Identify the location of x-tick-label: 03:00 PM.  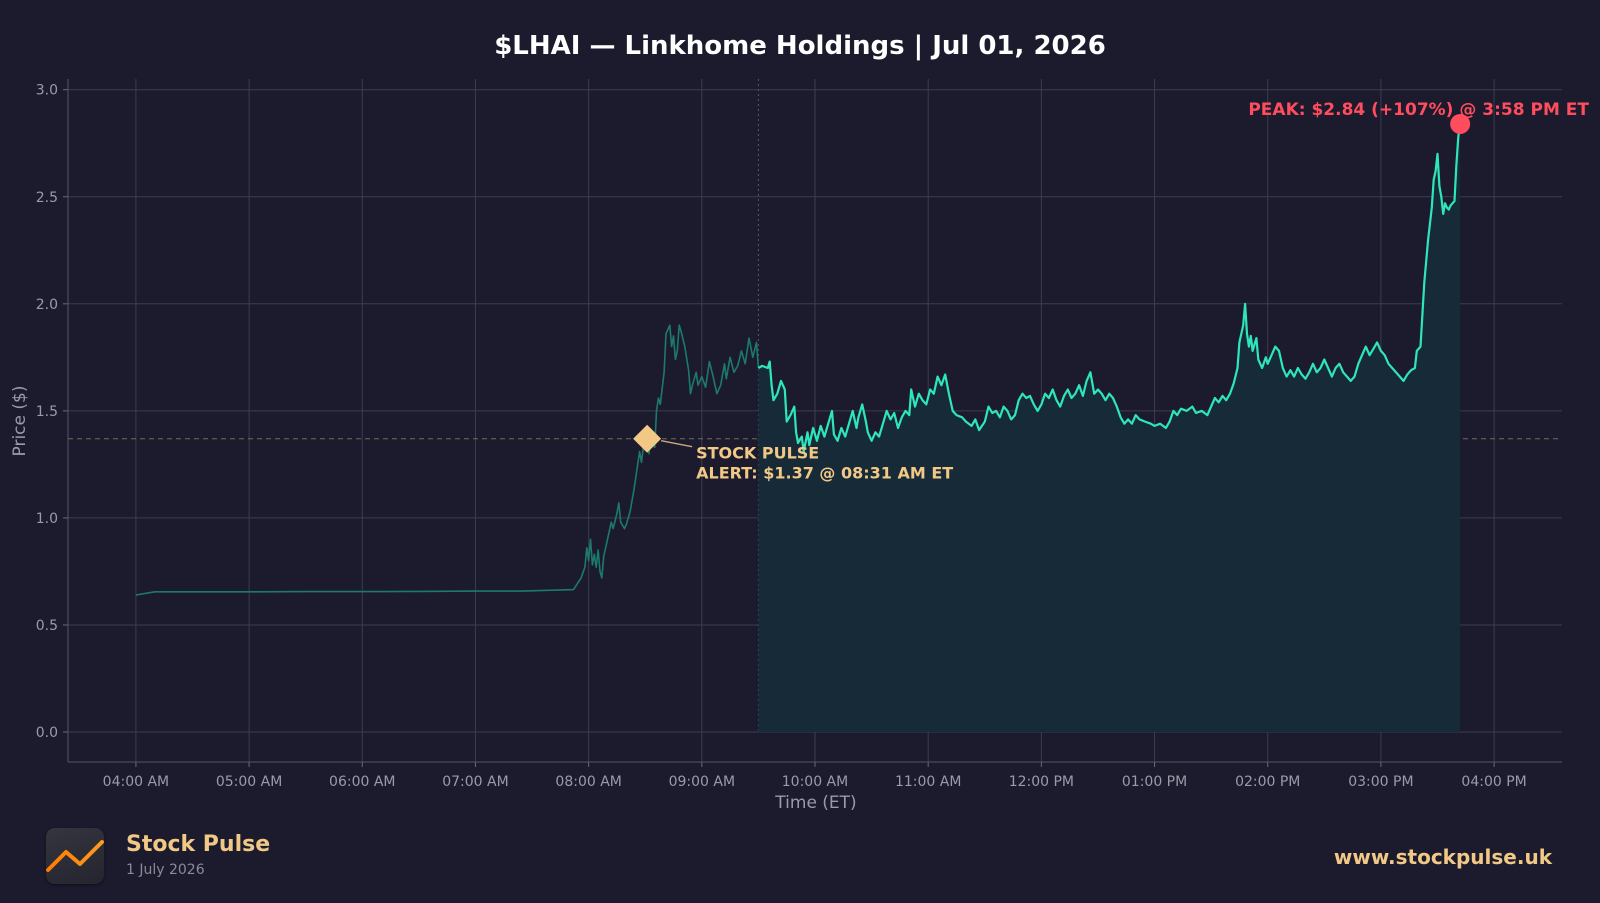
(1380, 782).